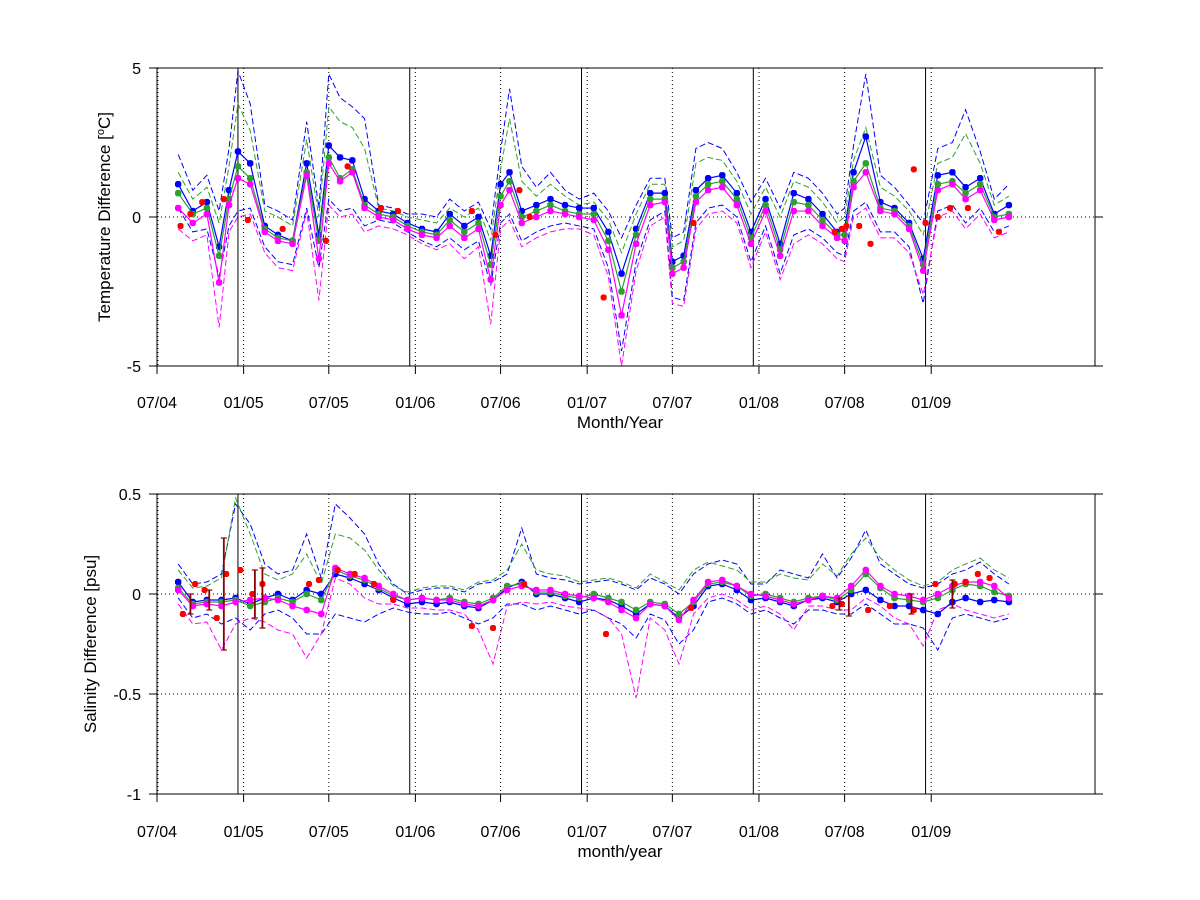 Image resolution: width=1200 pixels, height=900 pixels. What do you see at coordinates (620, 422) in the screenshot?
I see `x-axis-label: Month/Year` at bounding box center [620, 422].